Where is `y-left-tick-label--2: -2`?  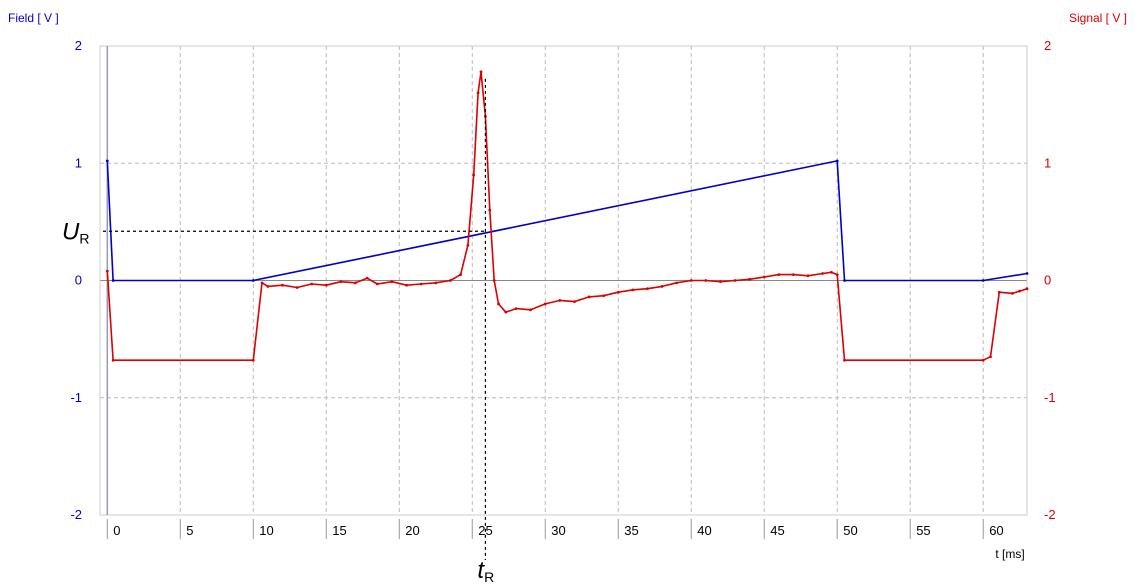 y-left-tick-label--2: -2 is located at coordinates (76, 514).